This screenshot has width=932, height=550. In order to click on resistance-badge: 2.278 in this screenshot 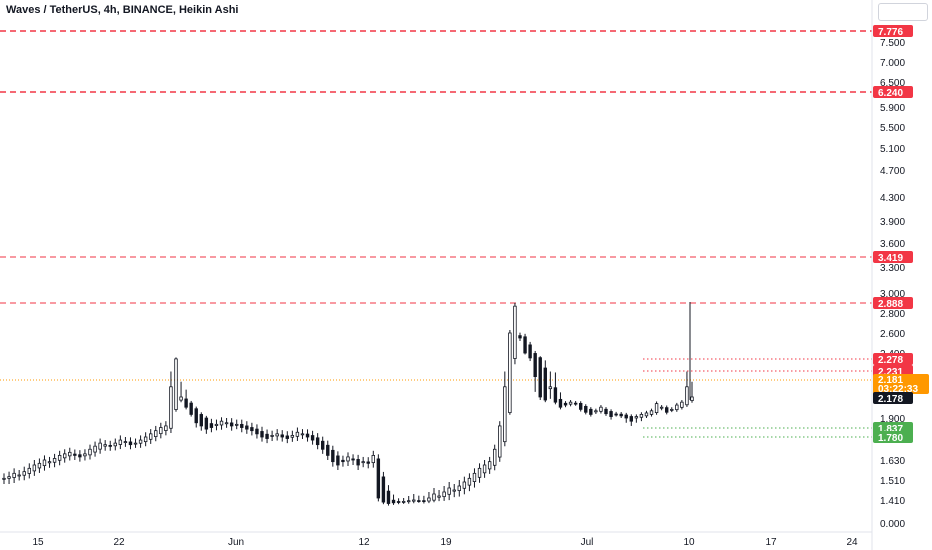, I will do `click(893, 359)`.